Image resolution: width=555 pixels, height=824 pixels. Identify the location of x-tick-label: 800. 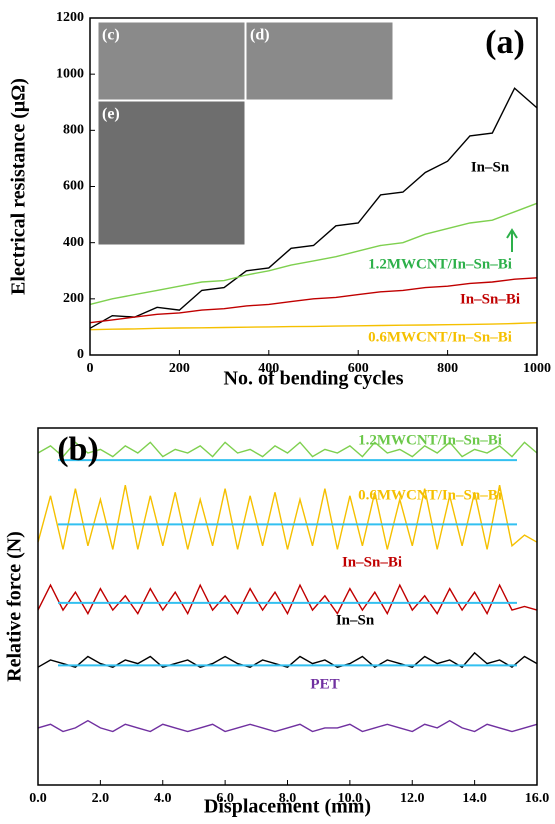
(447, 368).